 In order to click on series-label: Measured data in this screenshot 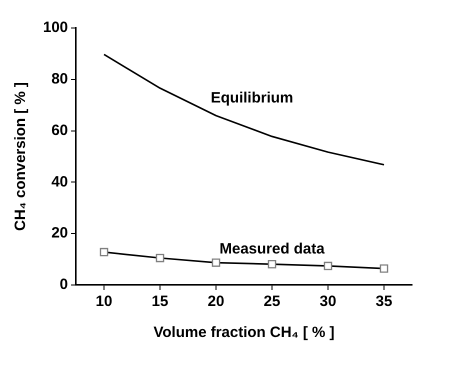, I will do `click(272, 249)`.